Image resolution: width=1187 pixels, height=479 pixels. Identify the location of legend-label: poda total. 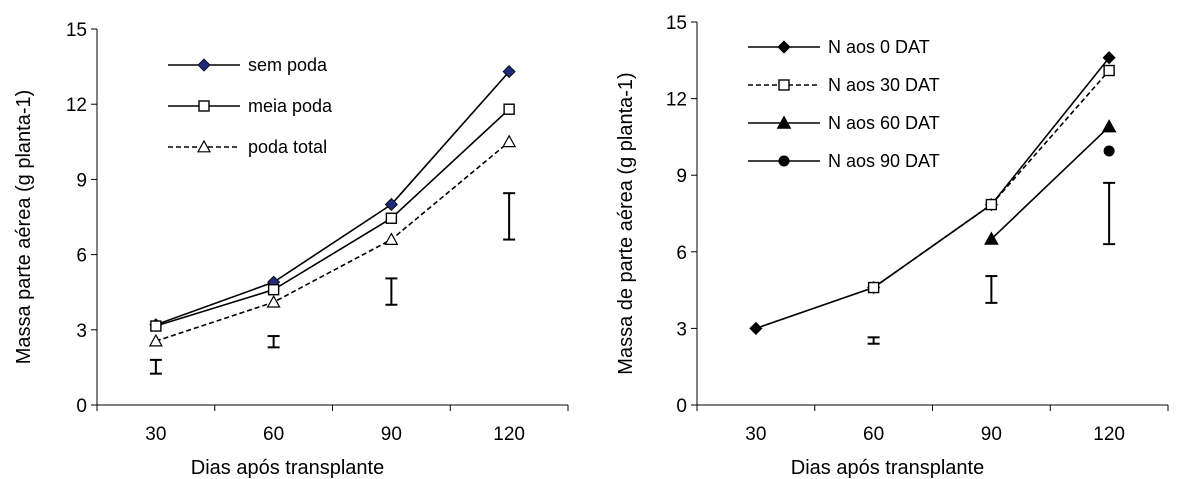
(287, 147).